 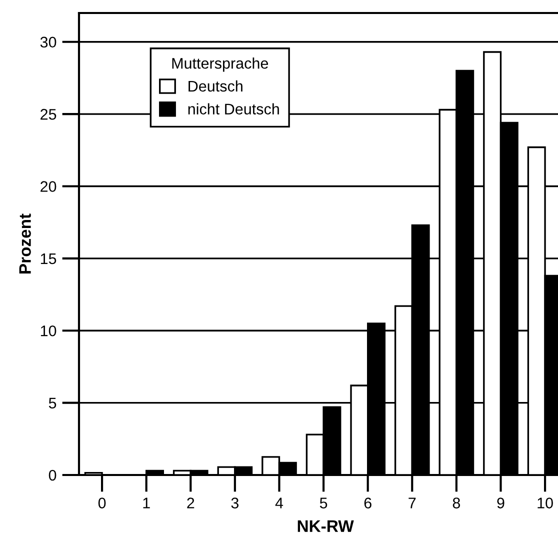 I want to click on x-tick-label: 4, so click(x=279, y=503).